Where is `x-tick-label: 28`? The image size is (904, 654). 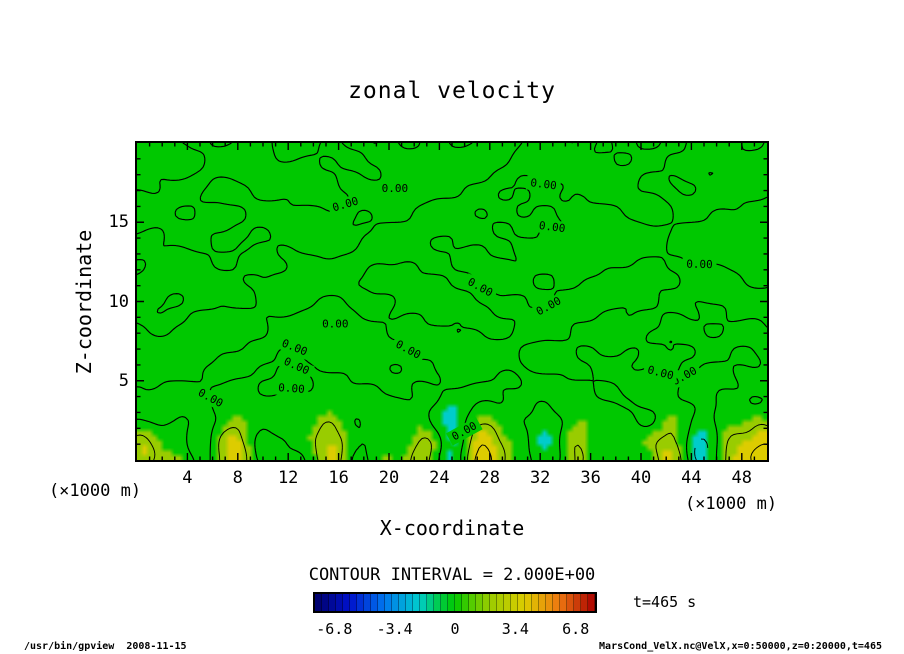 x-tick-label: 28 is located at coordinates (490, 478).